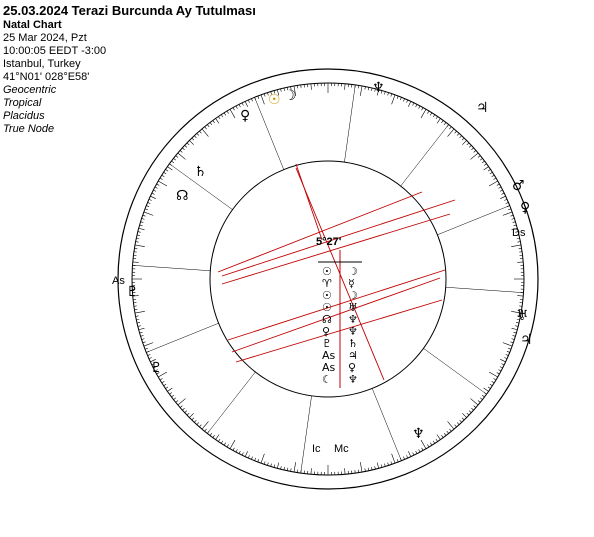  I want to click on mc-label: Mc, so click(341, 449).